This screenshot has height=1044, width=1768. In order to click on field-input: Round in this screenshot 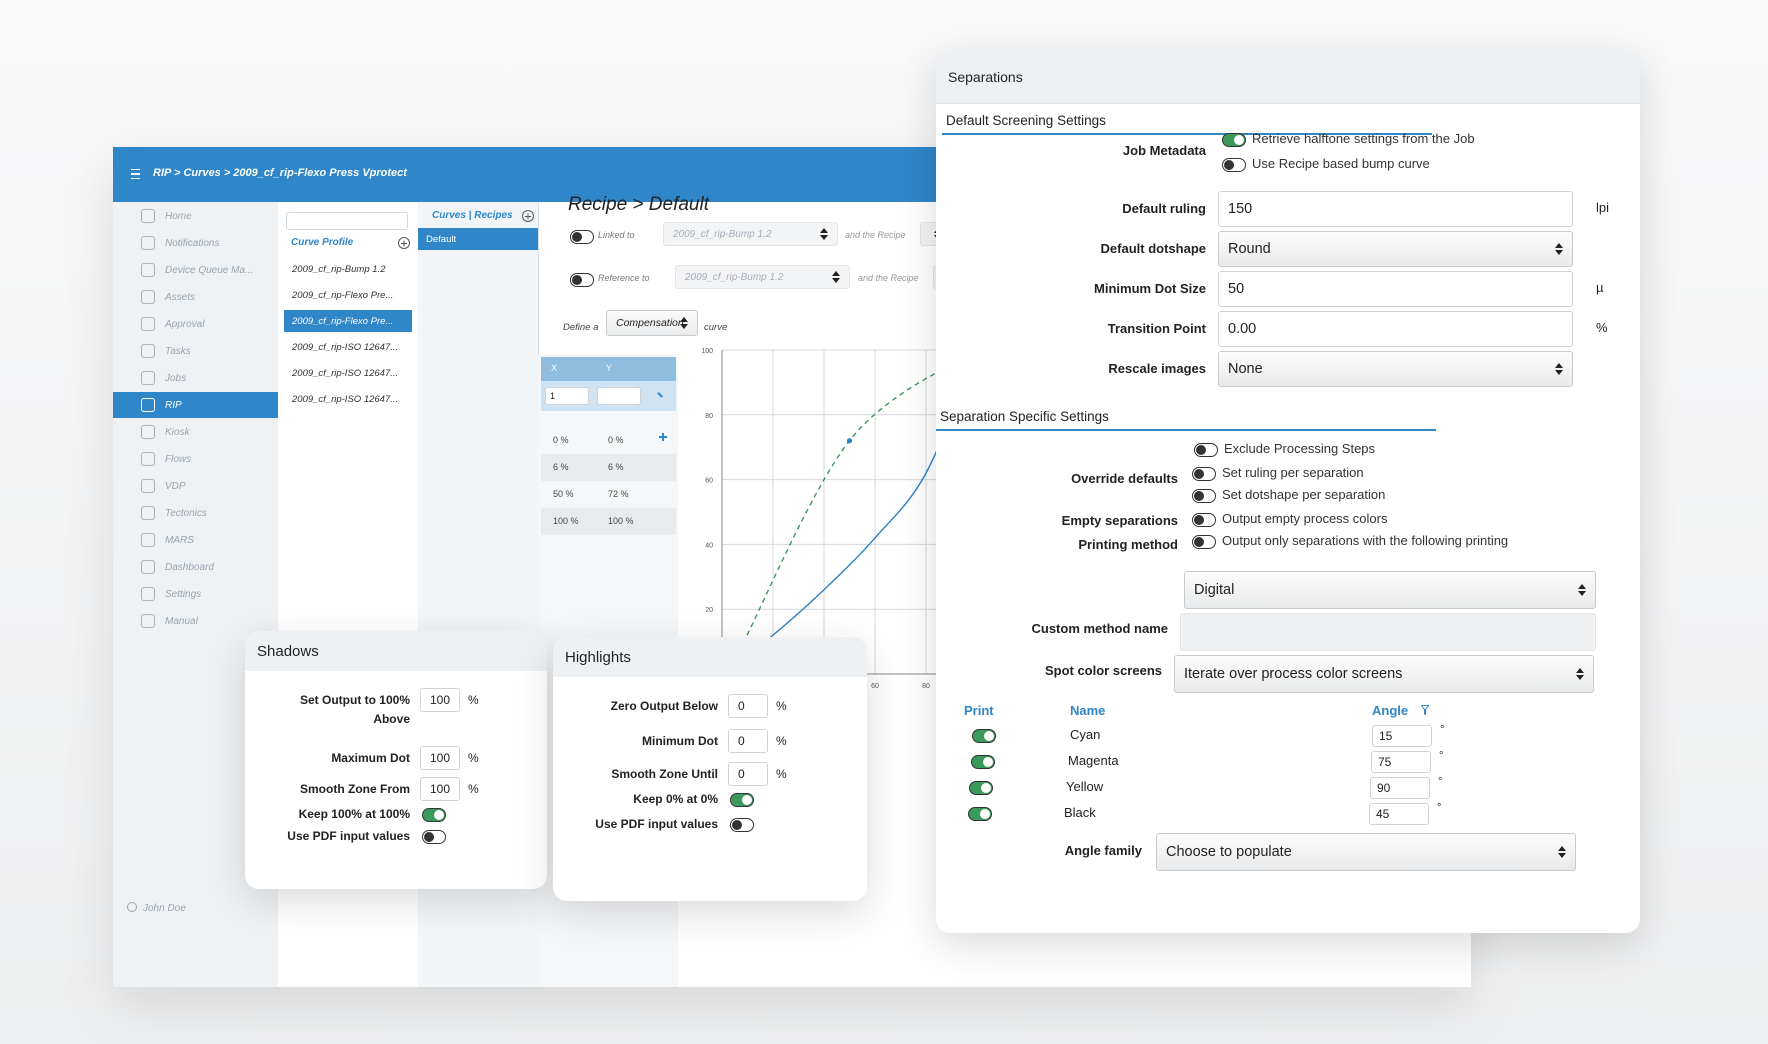, I will do `click(1395, 249)`.